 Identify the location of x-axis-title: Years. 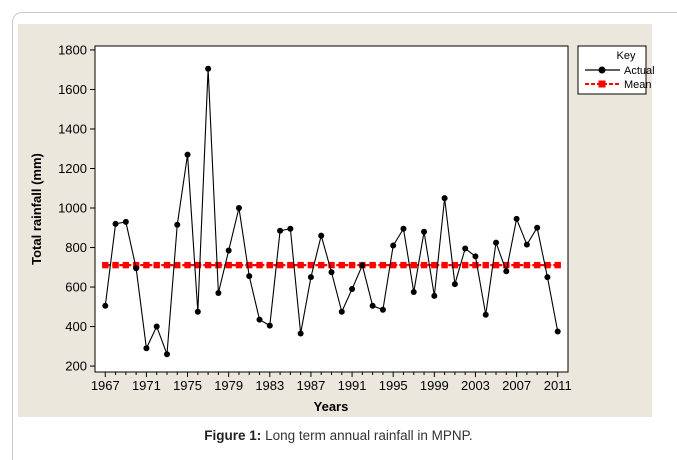
(331, 406).